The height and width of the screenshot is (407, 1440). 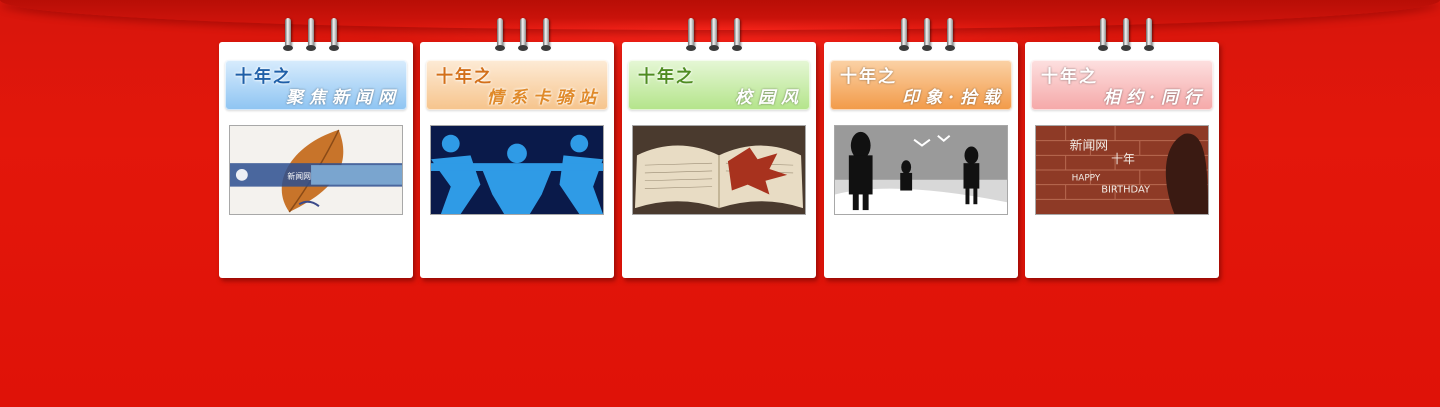 What do you see at coordinates (921, 170) in the screenshot?
I see `silhouette-figures-image` at bounding box center [921, 170].